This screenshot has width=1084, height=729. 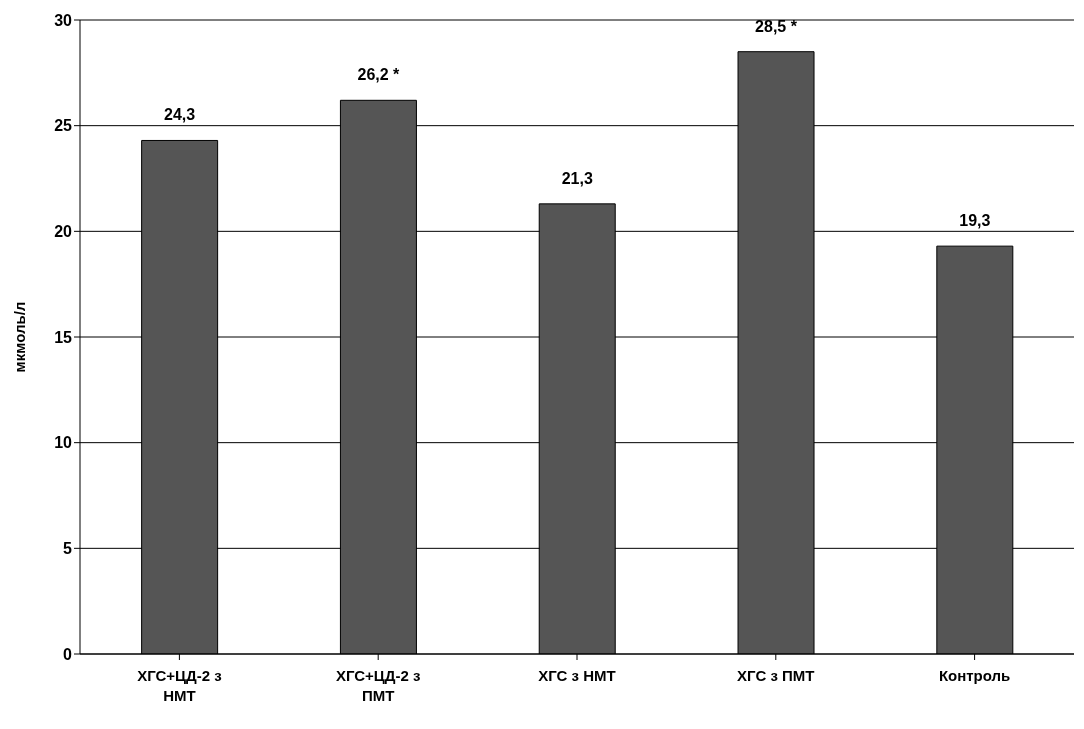 What do you see at coordinates (975, 221) in the screenshot?
I see `data-label: 19,3` at bounding box center [975, 221].